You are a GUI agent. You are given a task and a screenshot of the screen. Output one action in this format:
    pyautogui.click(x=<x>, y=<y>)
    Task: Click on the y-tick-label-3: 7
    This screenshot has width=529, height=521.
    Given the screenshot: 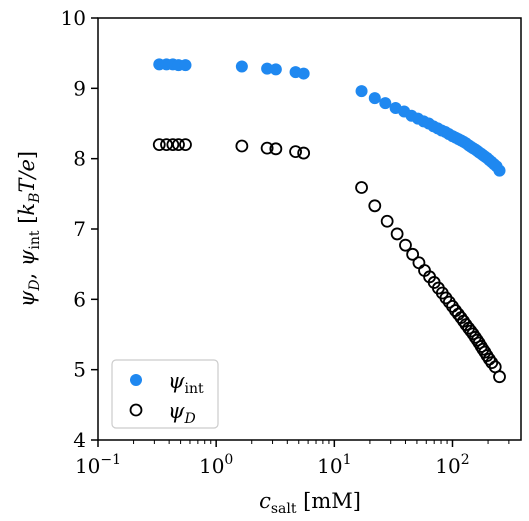 What is the action you would take?
    pyautogui.click(x=79, y=229)
    